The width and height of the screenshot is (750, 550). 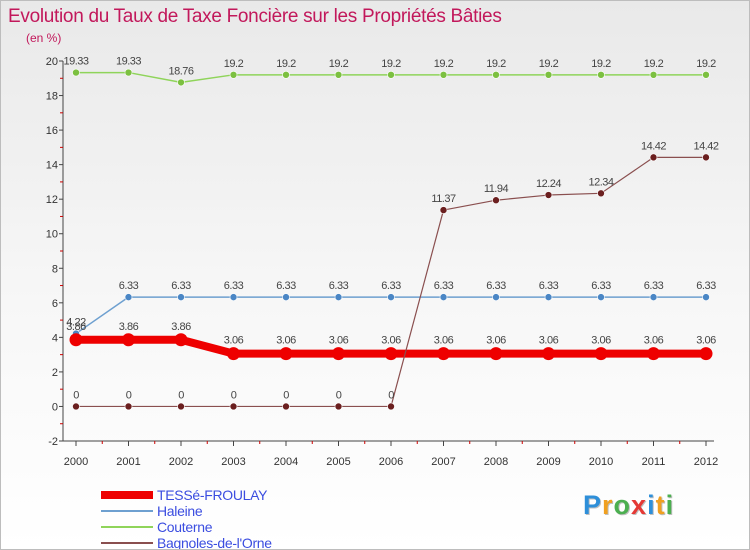 What do you see at coordinates (52, 97) in the screenshot?
I see `y-tick-label: 18` at bounding box center [52, 97].